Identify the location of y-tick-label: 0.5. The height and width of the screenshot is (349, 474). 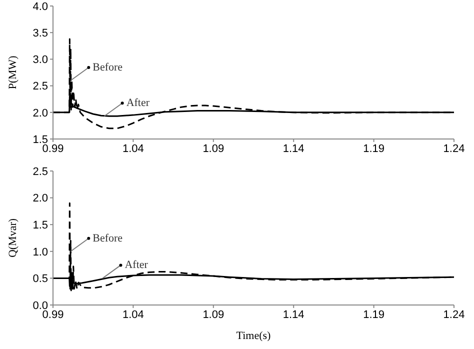
(40, 279).